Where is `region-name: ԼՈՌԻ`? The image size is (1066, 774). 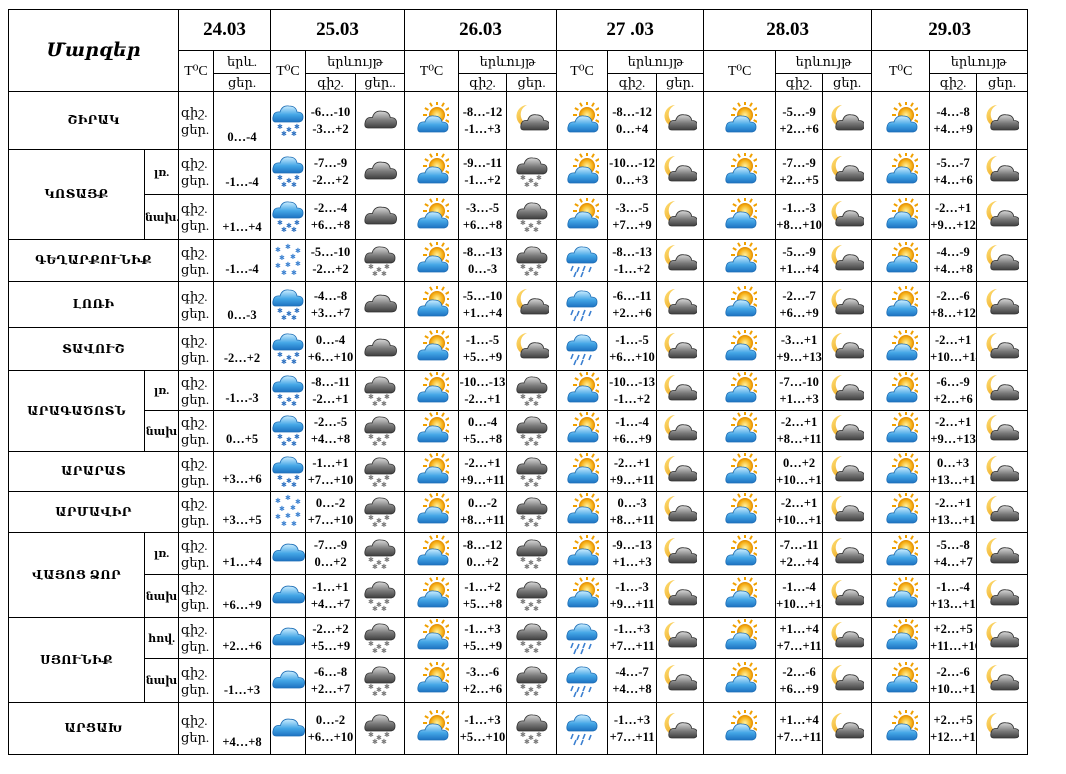 region-name: ԼՈՌԻ is located at coordinates (93, 304).